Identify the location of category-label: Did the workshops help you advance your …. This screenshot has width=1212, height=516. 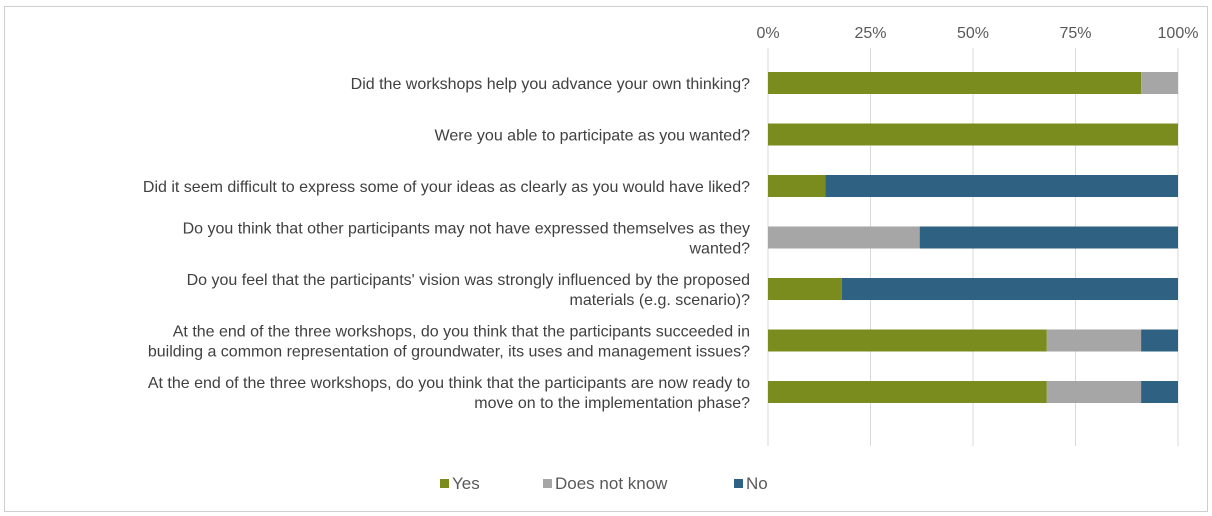
(550, 84).